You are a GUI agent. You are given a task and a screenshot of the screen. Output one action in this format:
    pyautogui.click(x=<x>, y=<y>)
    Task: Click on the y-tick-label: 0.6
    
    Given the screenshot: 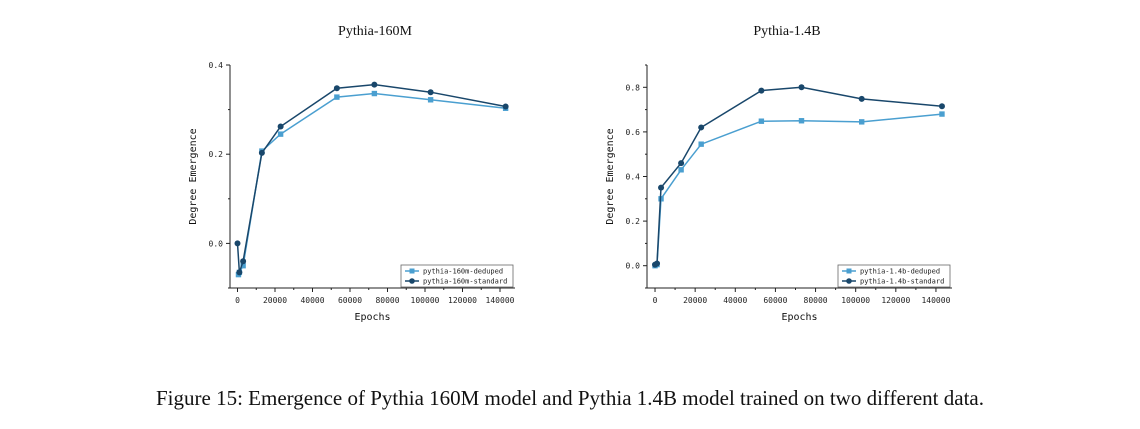 What is the action you would take?
    pyautogui.click(x=633, y=132)
    